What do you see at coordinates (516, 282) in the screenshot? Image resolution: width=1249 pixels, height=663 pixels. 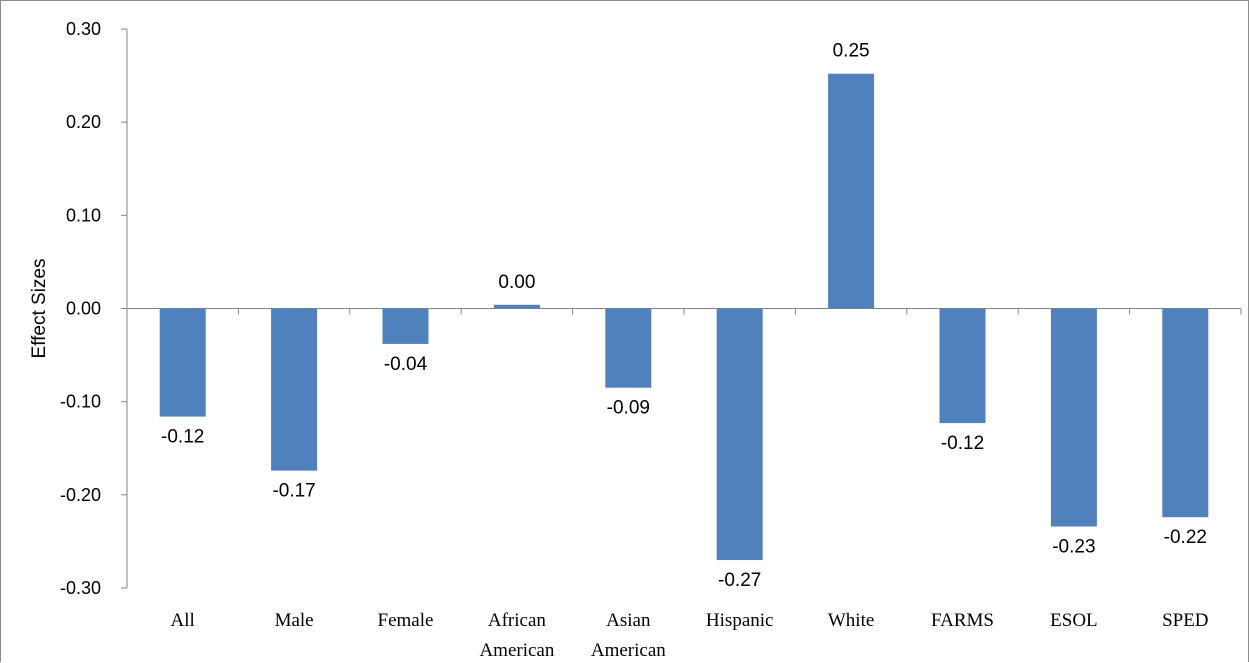 I see `data-label: 0.00` at bounding box center [516, 282].